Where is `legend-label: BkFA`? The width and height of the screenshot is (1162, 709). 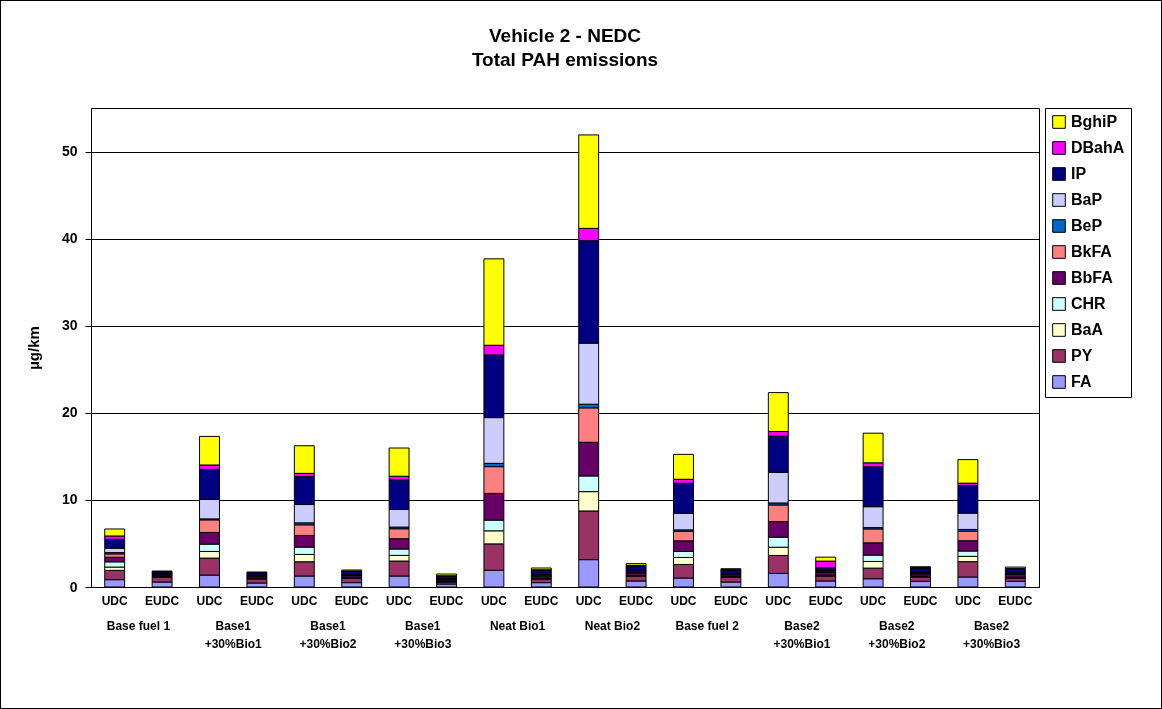
legend-label: BkFA is located at coordinates (1092, 251).